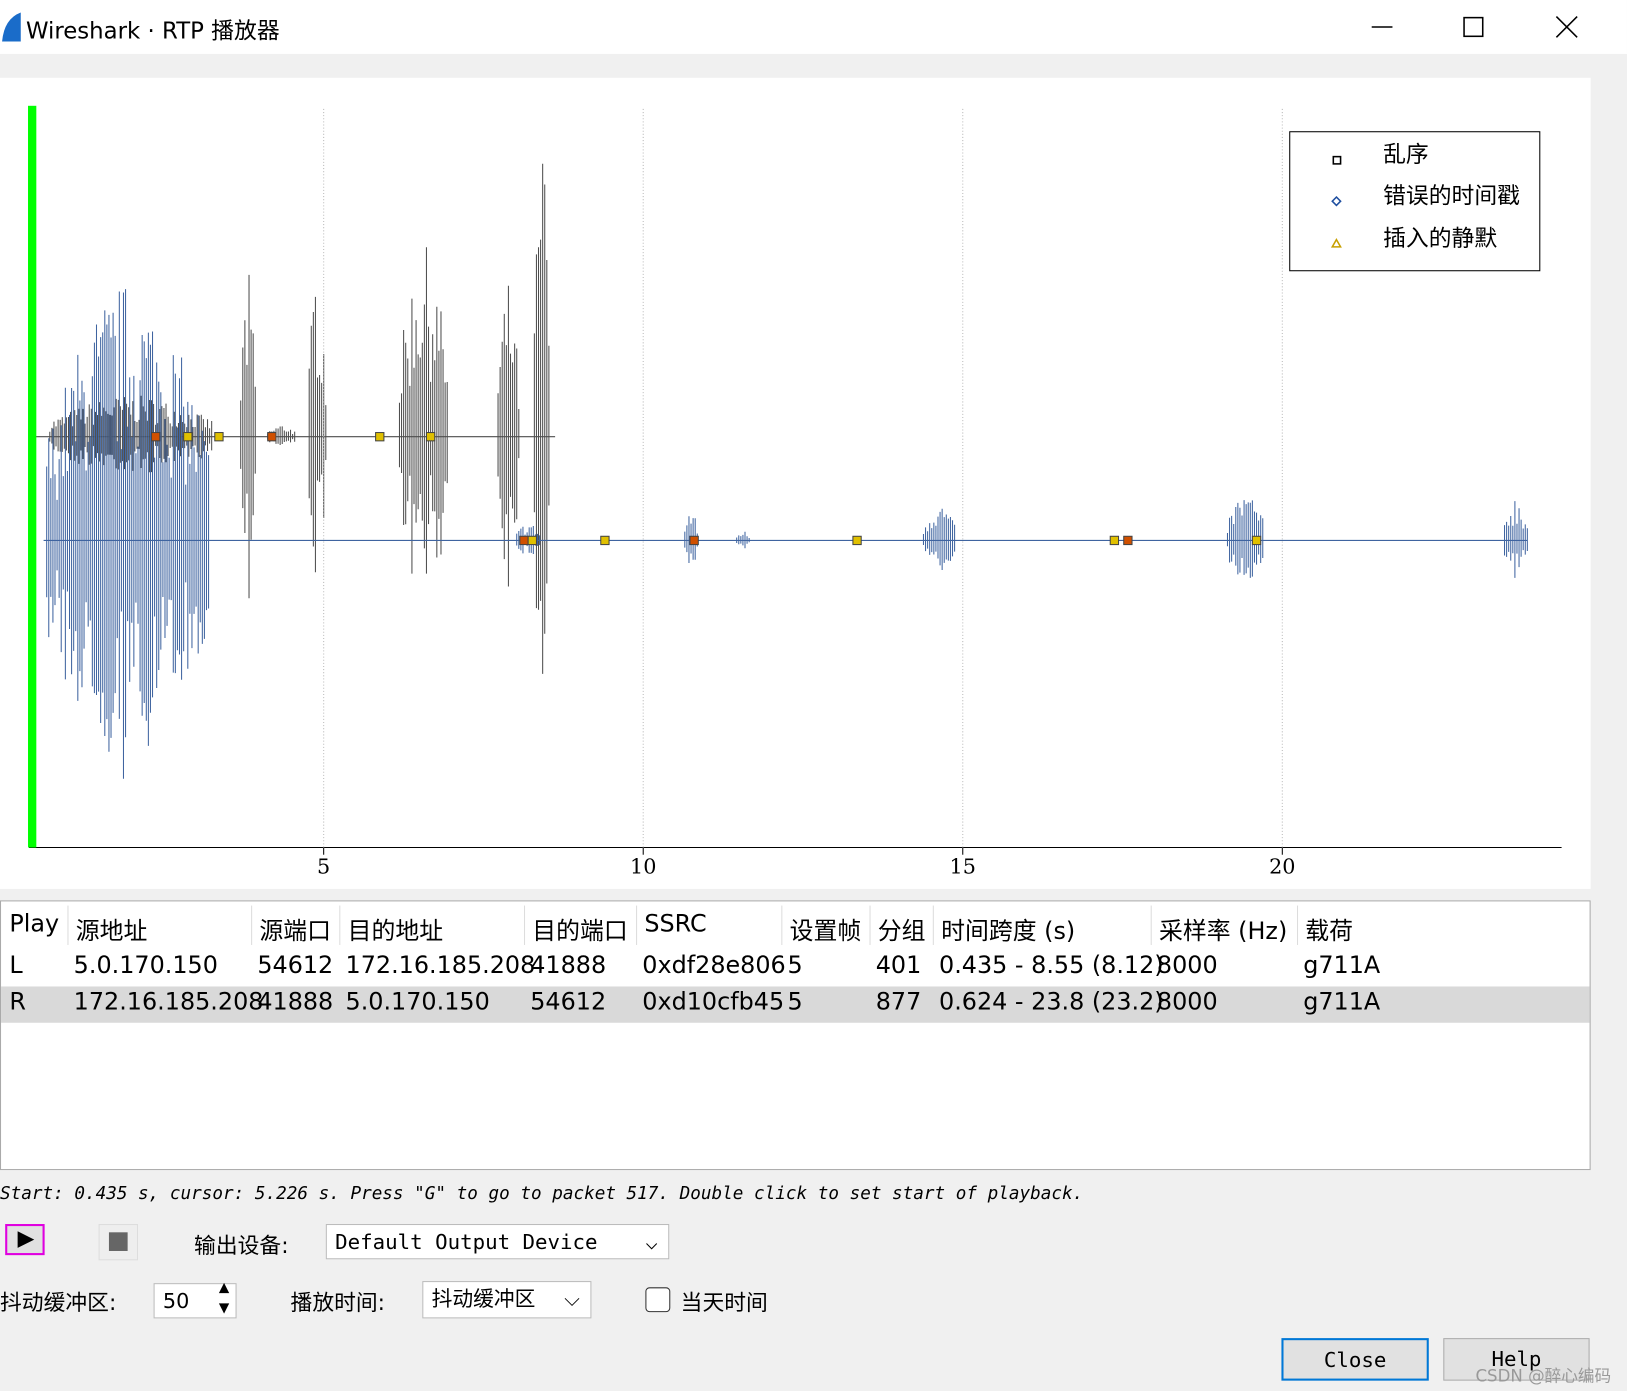 This screenshot has width=1627, height=1391. What do you see at coordinates (111, 931) in the screenshot?
I see `column-header: 源地址` at bounding box center [111, 931].